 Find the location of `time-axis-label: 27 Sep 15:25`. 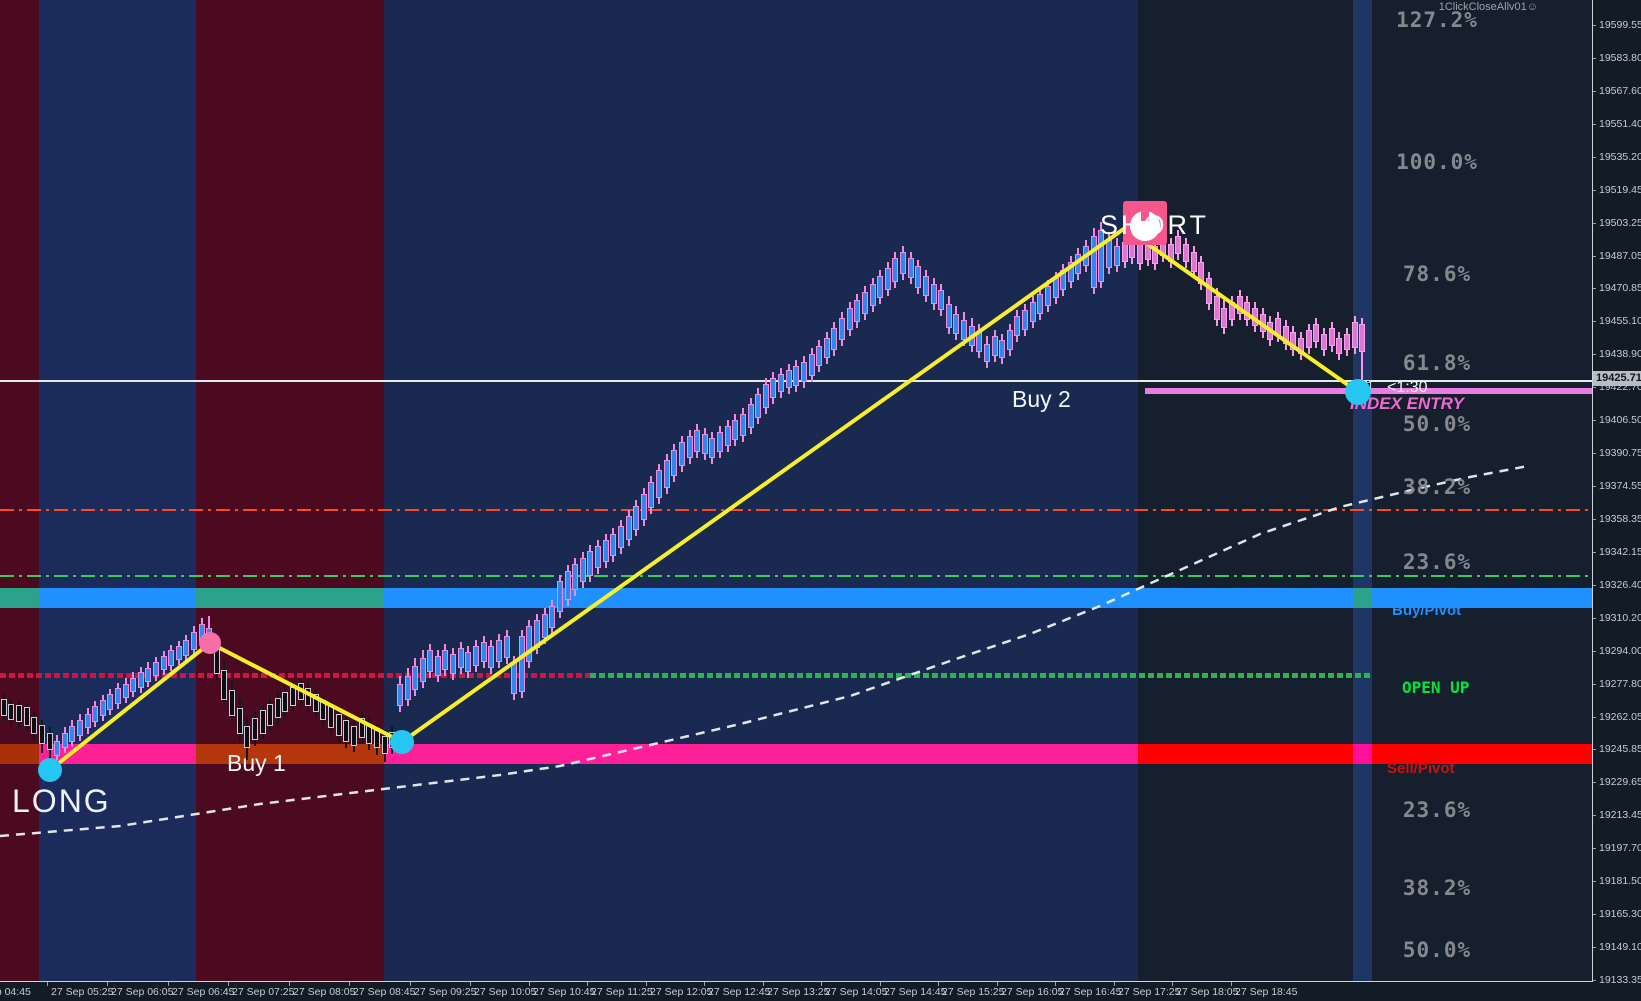

time-axis-label: 27 Sep 15:25 is located at coordinates (973, 992).